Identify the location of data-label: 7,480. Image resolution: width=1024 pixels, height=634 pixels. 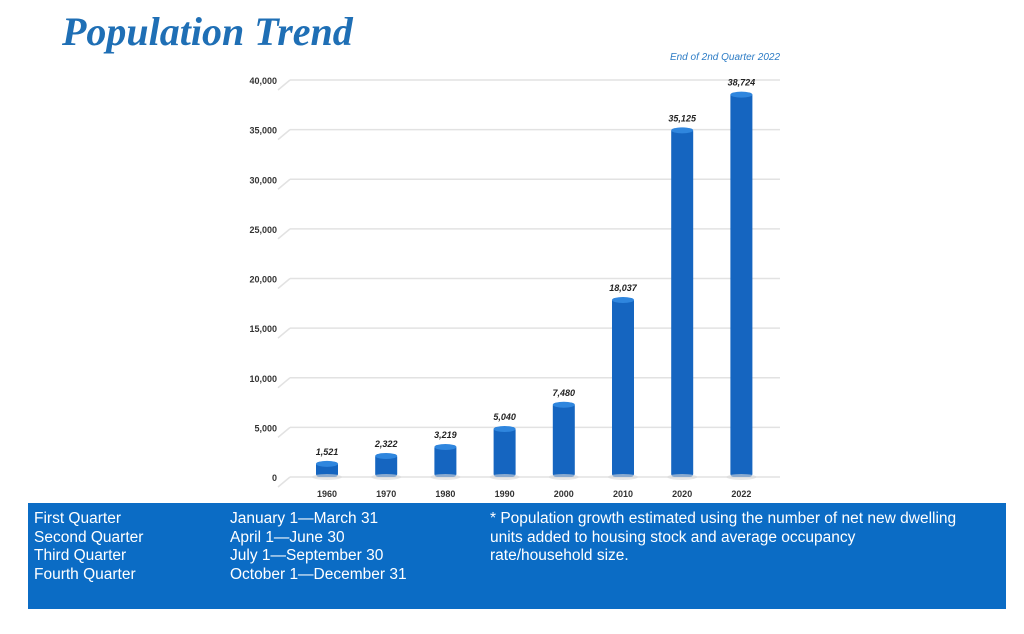
(564, 393).